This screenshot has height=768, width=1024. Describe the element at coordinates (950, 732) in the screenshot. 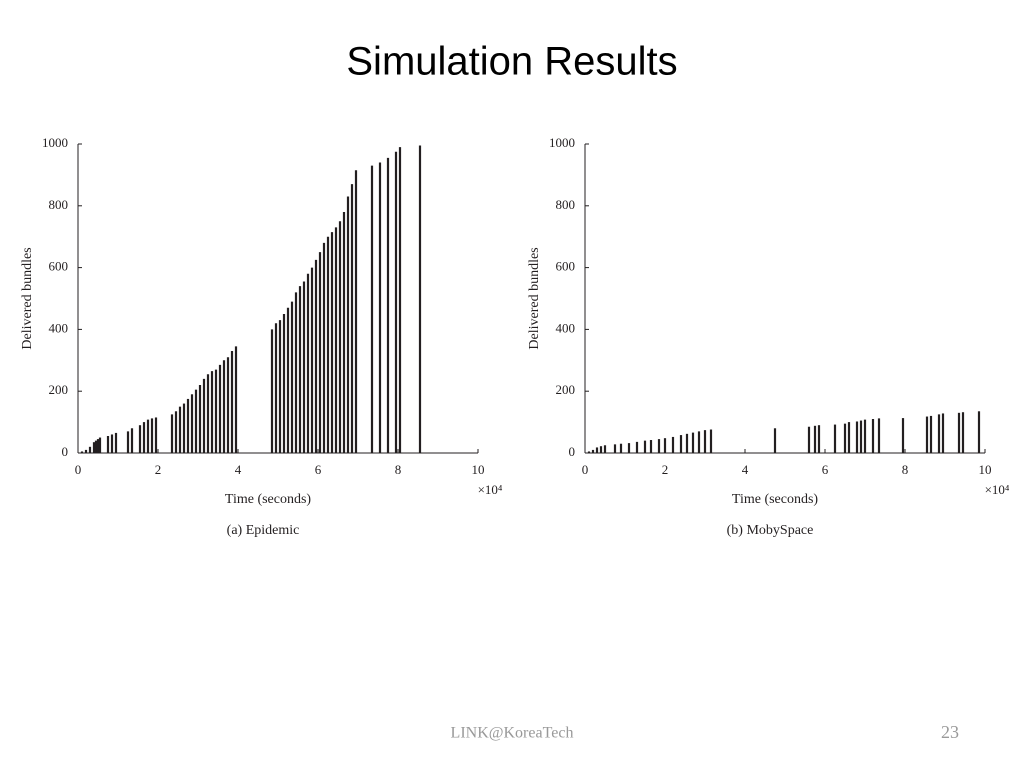

I see `page-number: 23` at that location.